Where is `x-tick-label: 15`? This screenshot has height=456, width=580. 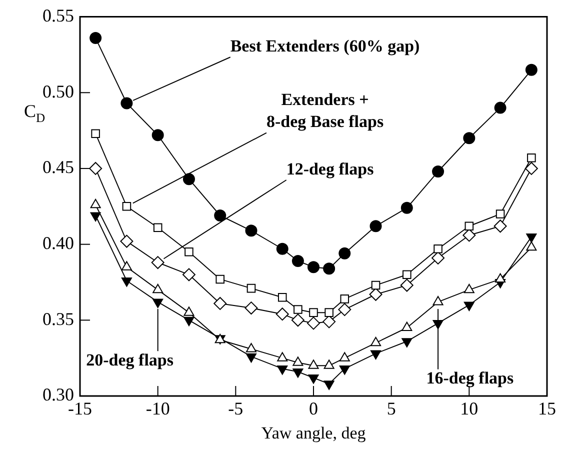
x-tick-label: 15 is located at coordinates (547, 408).